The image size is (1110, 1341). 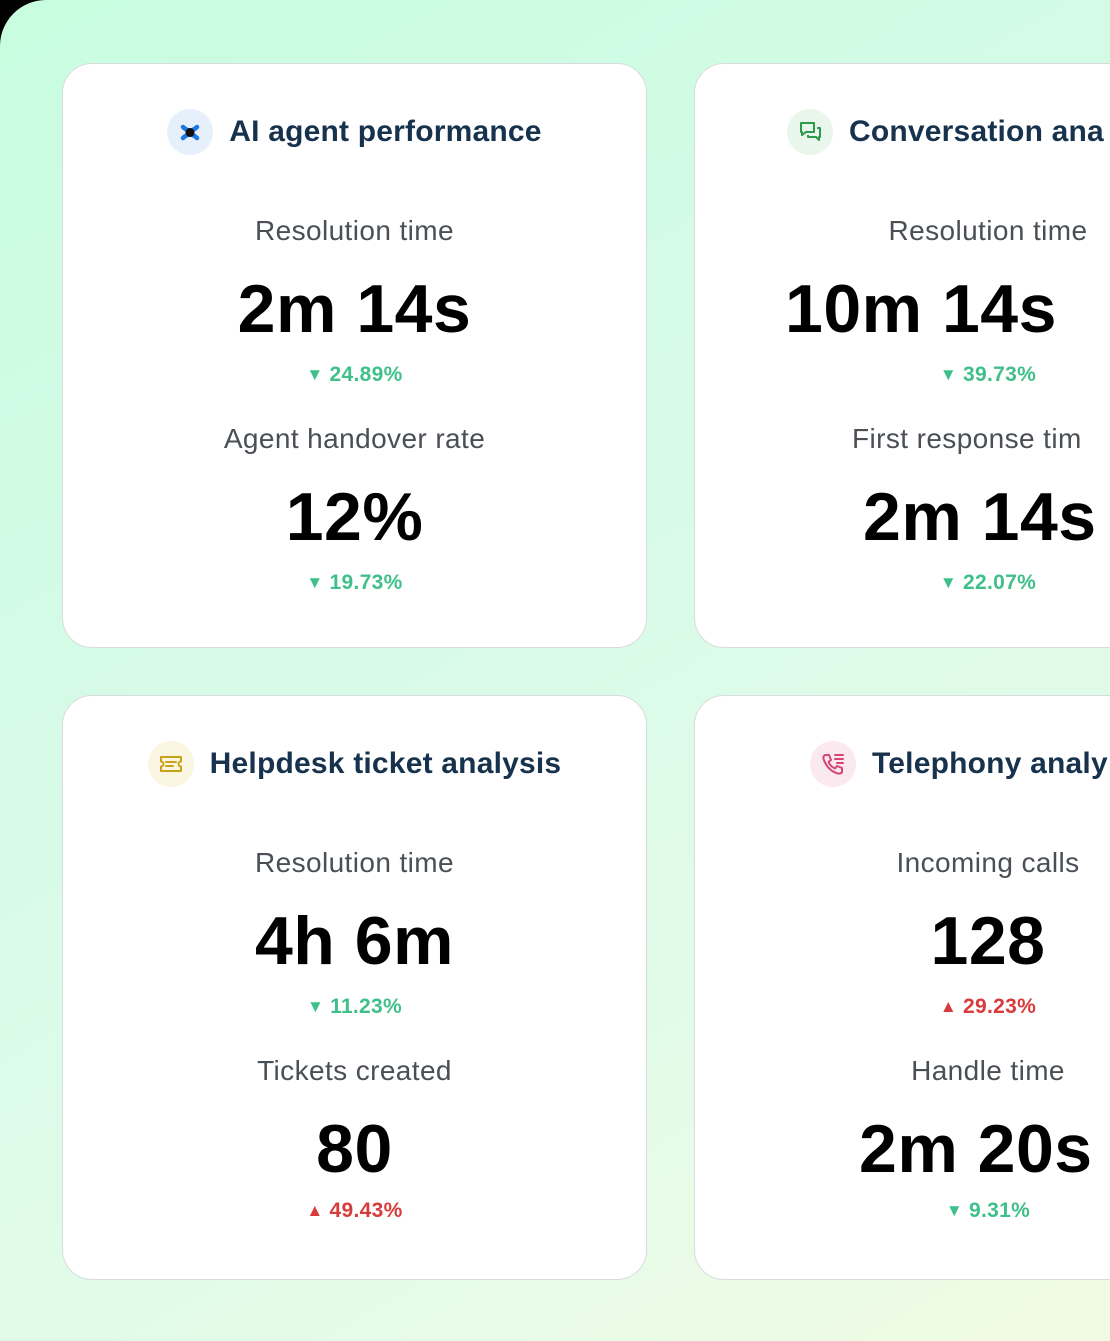 What do you see at coordinates (988, 374) in the screenshot?
I see `metric-change: ▼ 39.73%` at bounding box center [988, 374].